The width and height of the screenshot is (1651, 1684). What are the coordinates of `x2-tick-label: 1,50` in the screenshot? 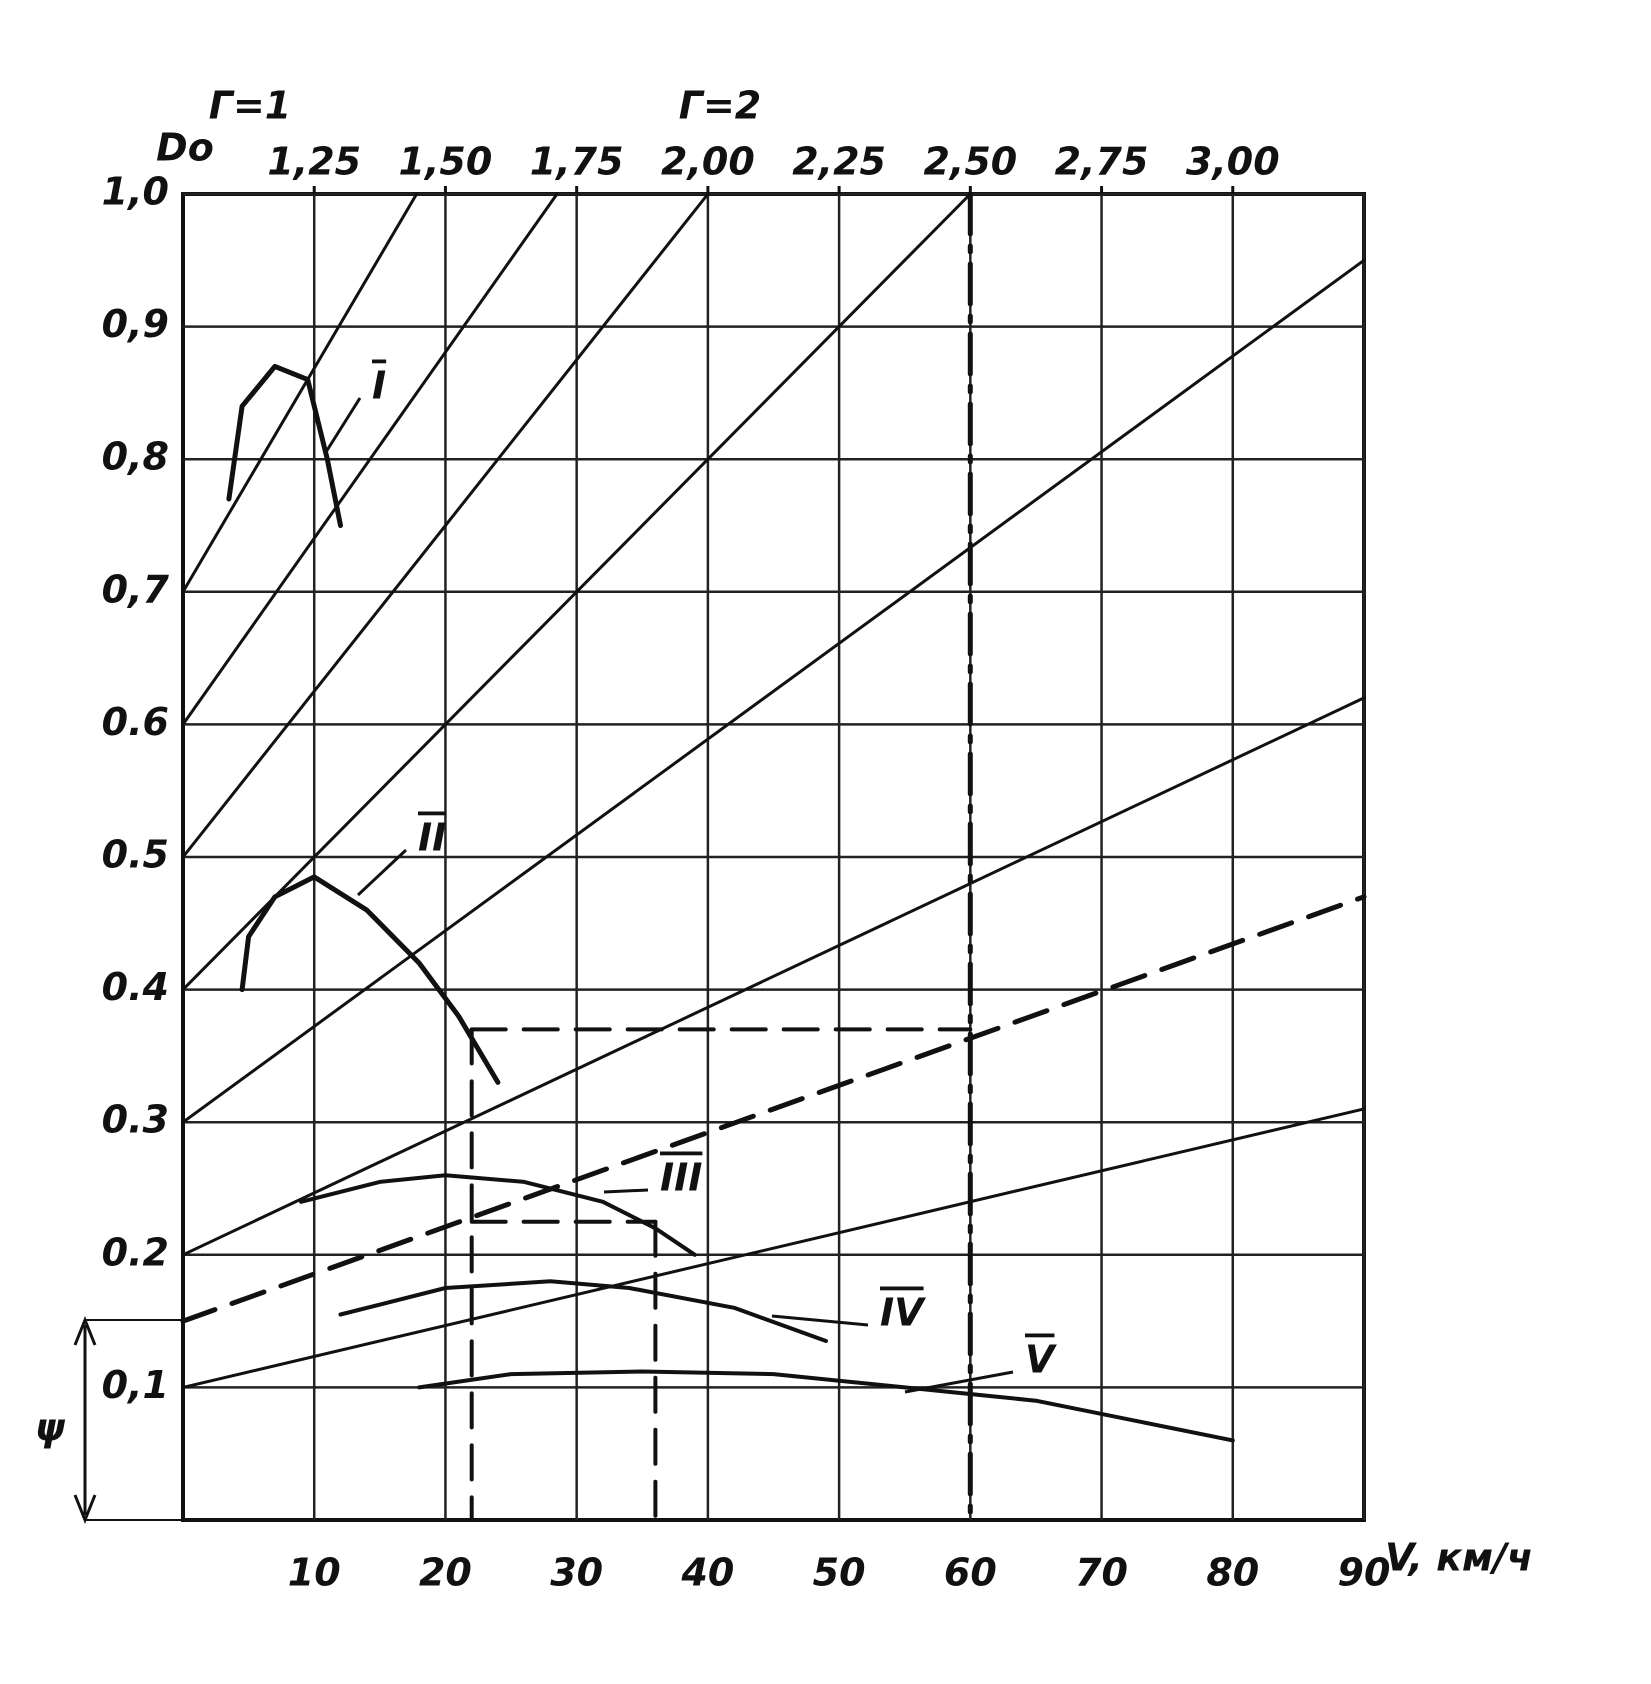 It's located at (446, 162).